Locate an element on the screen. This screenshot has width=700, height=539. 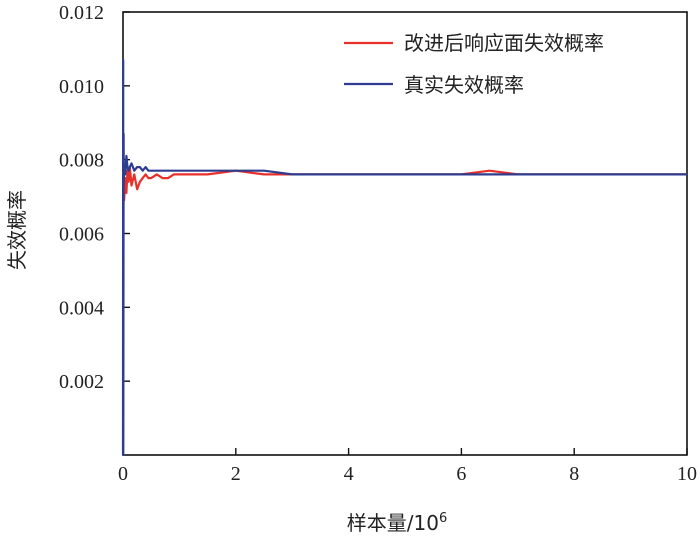
x-axis-ticks: 0 2 4 6 8 10 is located at coordinates (407, 466).